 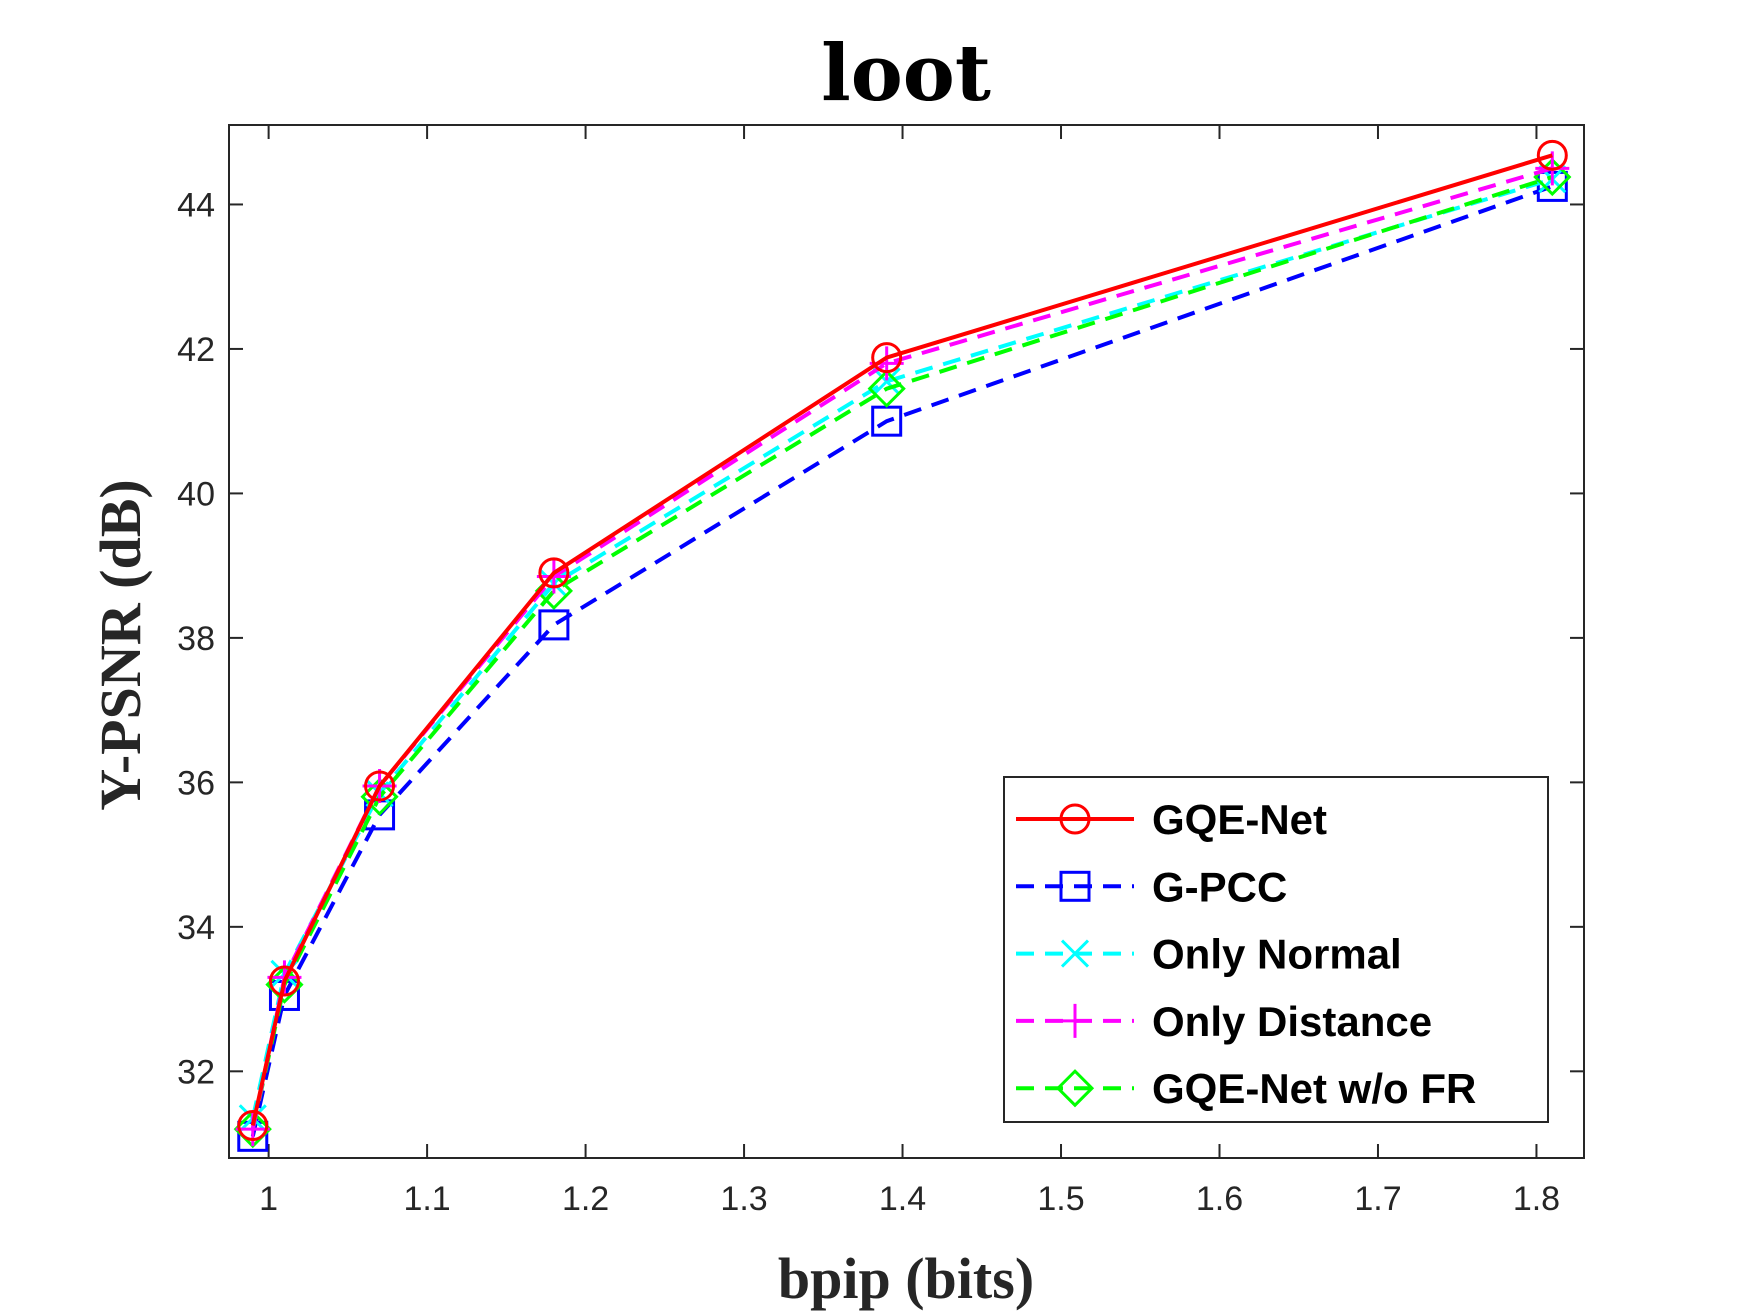 I want to click on x-tick-label: 1.5, so click(x=1060, y=1199).